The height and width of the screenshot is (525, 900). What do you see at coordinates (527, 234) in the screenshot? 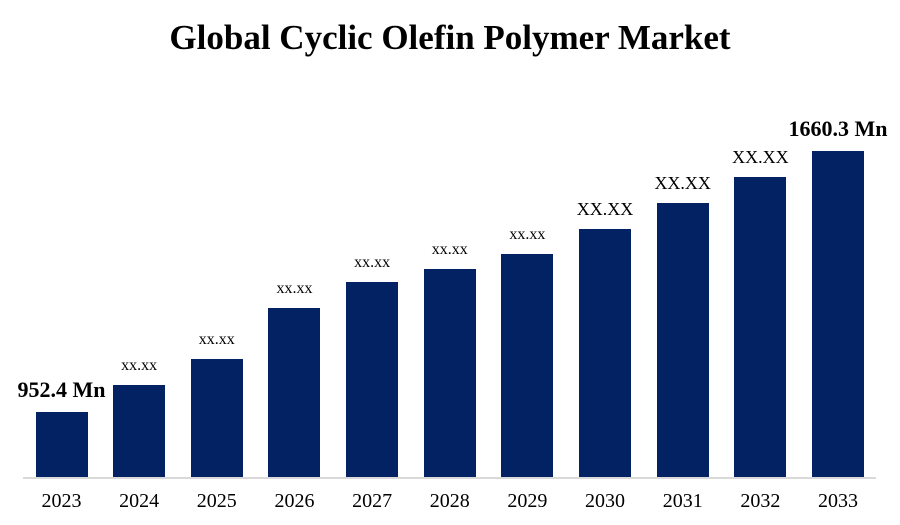
I see `bar-value-label-2029: xx.xx` at bounding box center [527, 234].